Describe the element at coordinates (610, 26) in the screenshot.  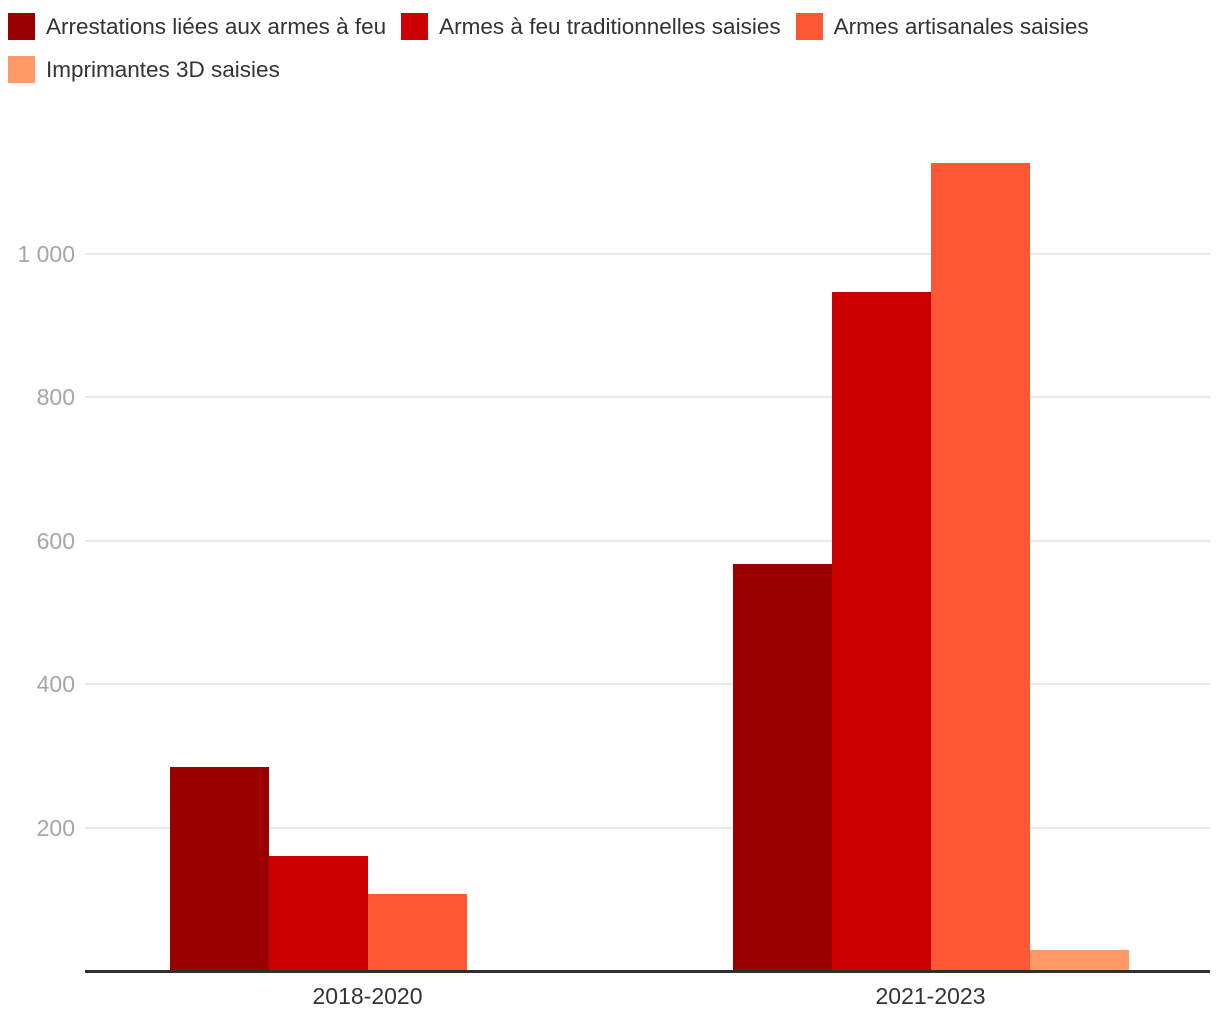
I see `legend-label: Armes à feu traditionnelles saisies` at that location.